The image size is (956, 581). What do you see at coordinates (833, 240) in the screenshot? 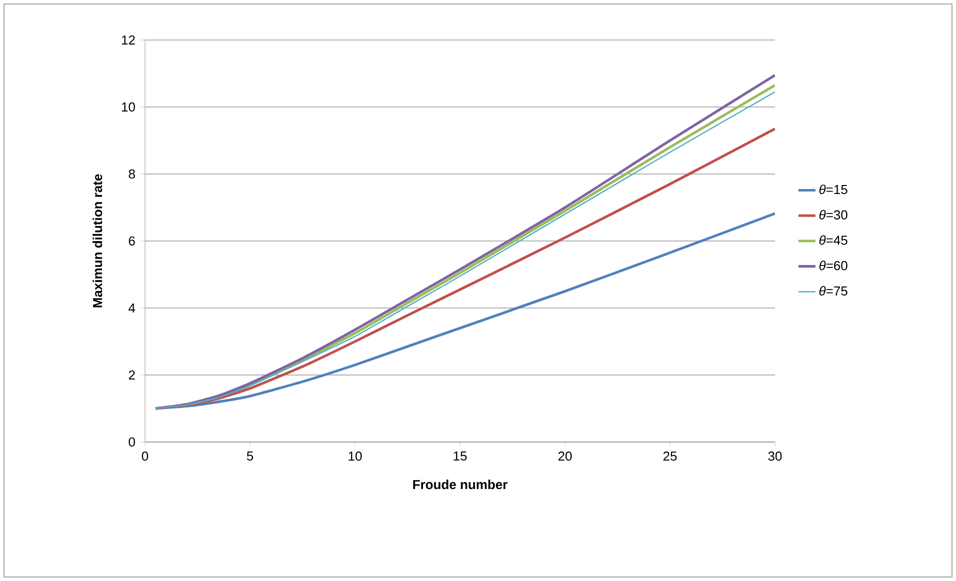
I see `legend-label: θ=45` at bounding box center [833, 240].